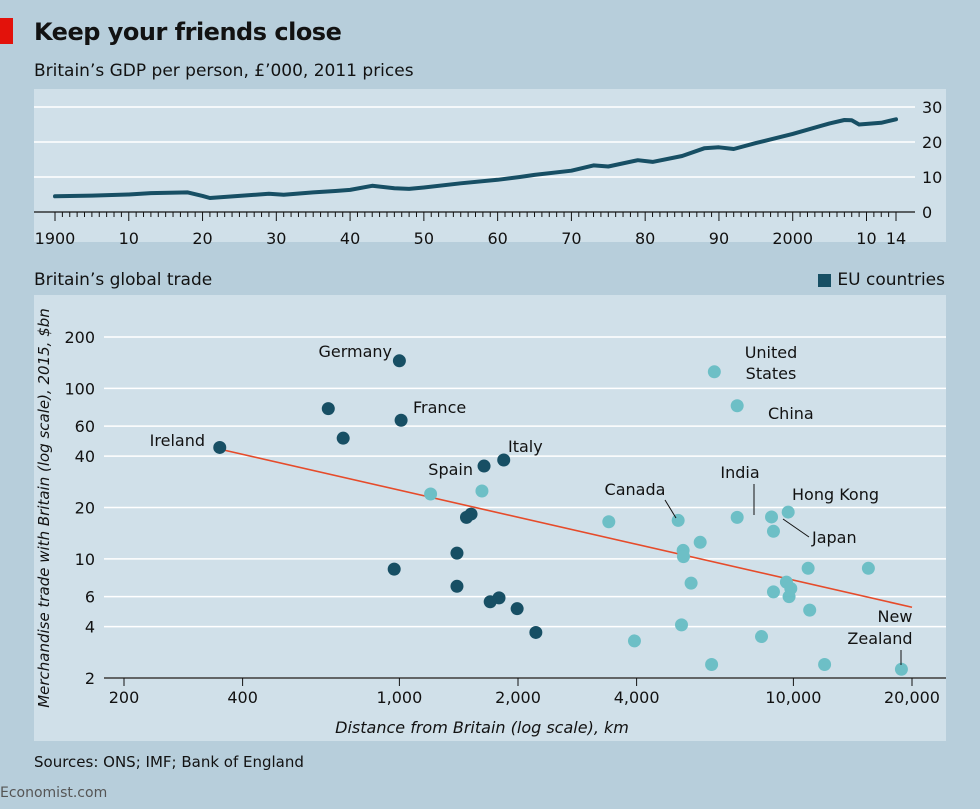  I want to click on label-nz-line2: Zealand, so click(879, 638).